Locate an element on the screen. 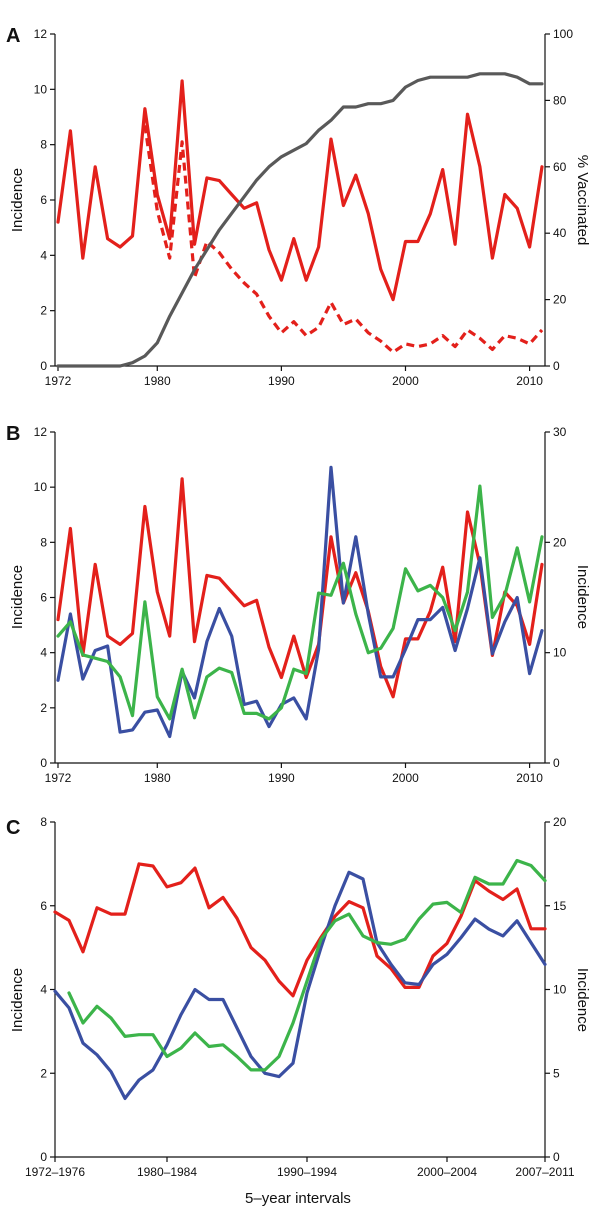  panel-b-xtick-label: 2000 is located at coordinates (405, 778).